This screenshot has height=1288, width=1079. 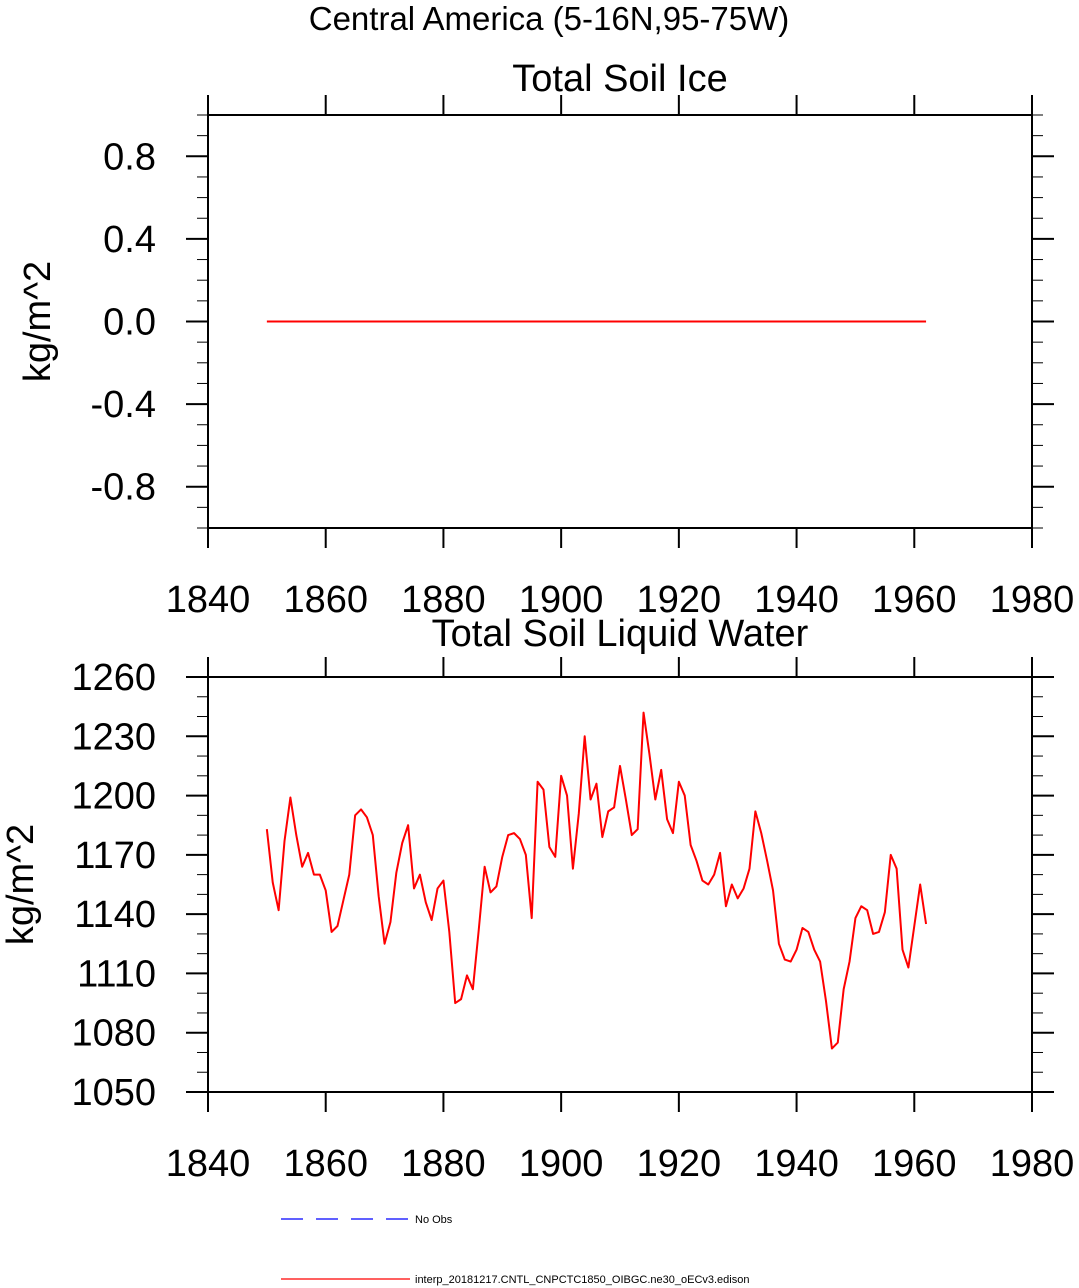 What do you see at coordinates (113, 678) in the screenshot?
I see `y-tick-label: 1260` at bounding box center [113, 678].